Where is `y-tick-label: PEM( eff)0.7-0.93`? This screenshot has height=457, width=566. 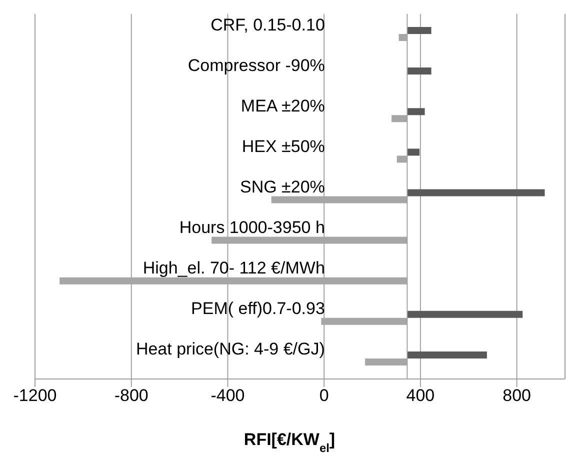 y-tick-label: PEM( eff)0.7-0.93 is located at coordinates (258, 308).